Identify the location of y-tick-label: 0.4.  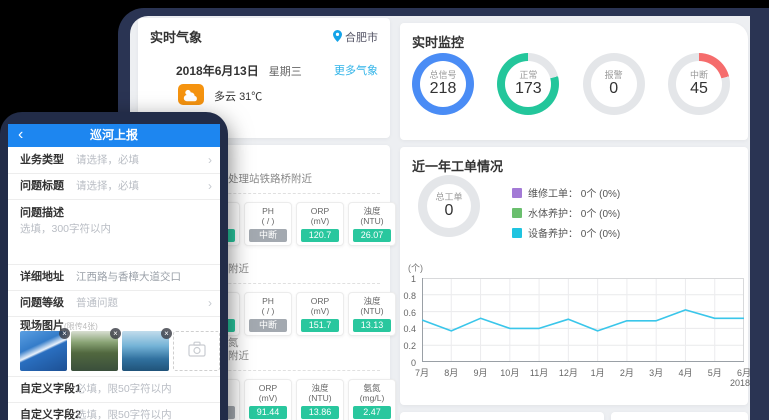
(409, 329).